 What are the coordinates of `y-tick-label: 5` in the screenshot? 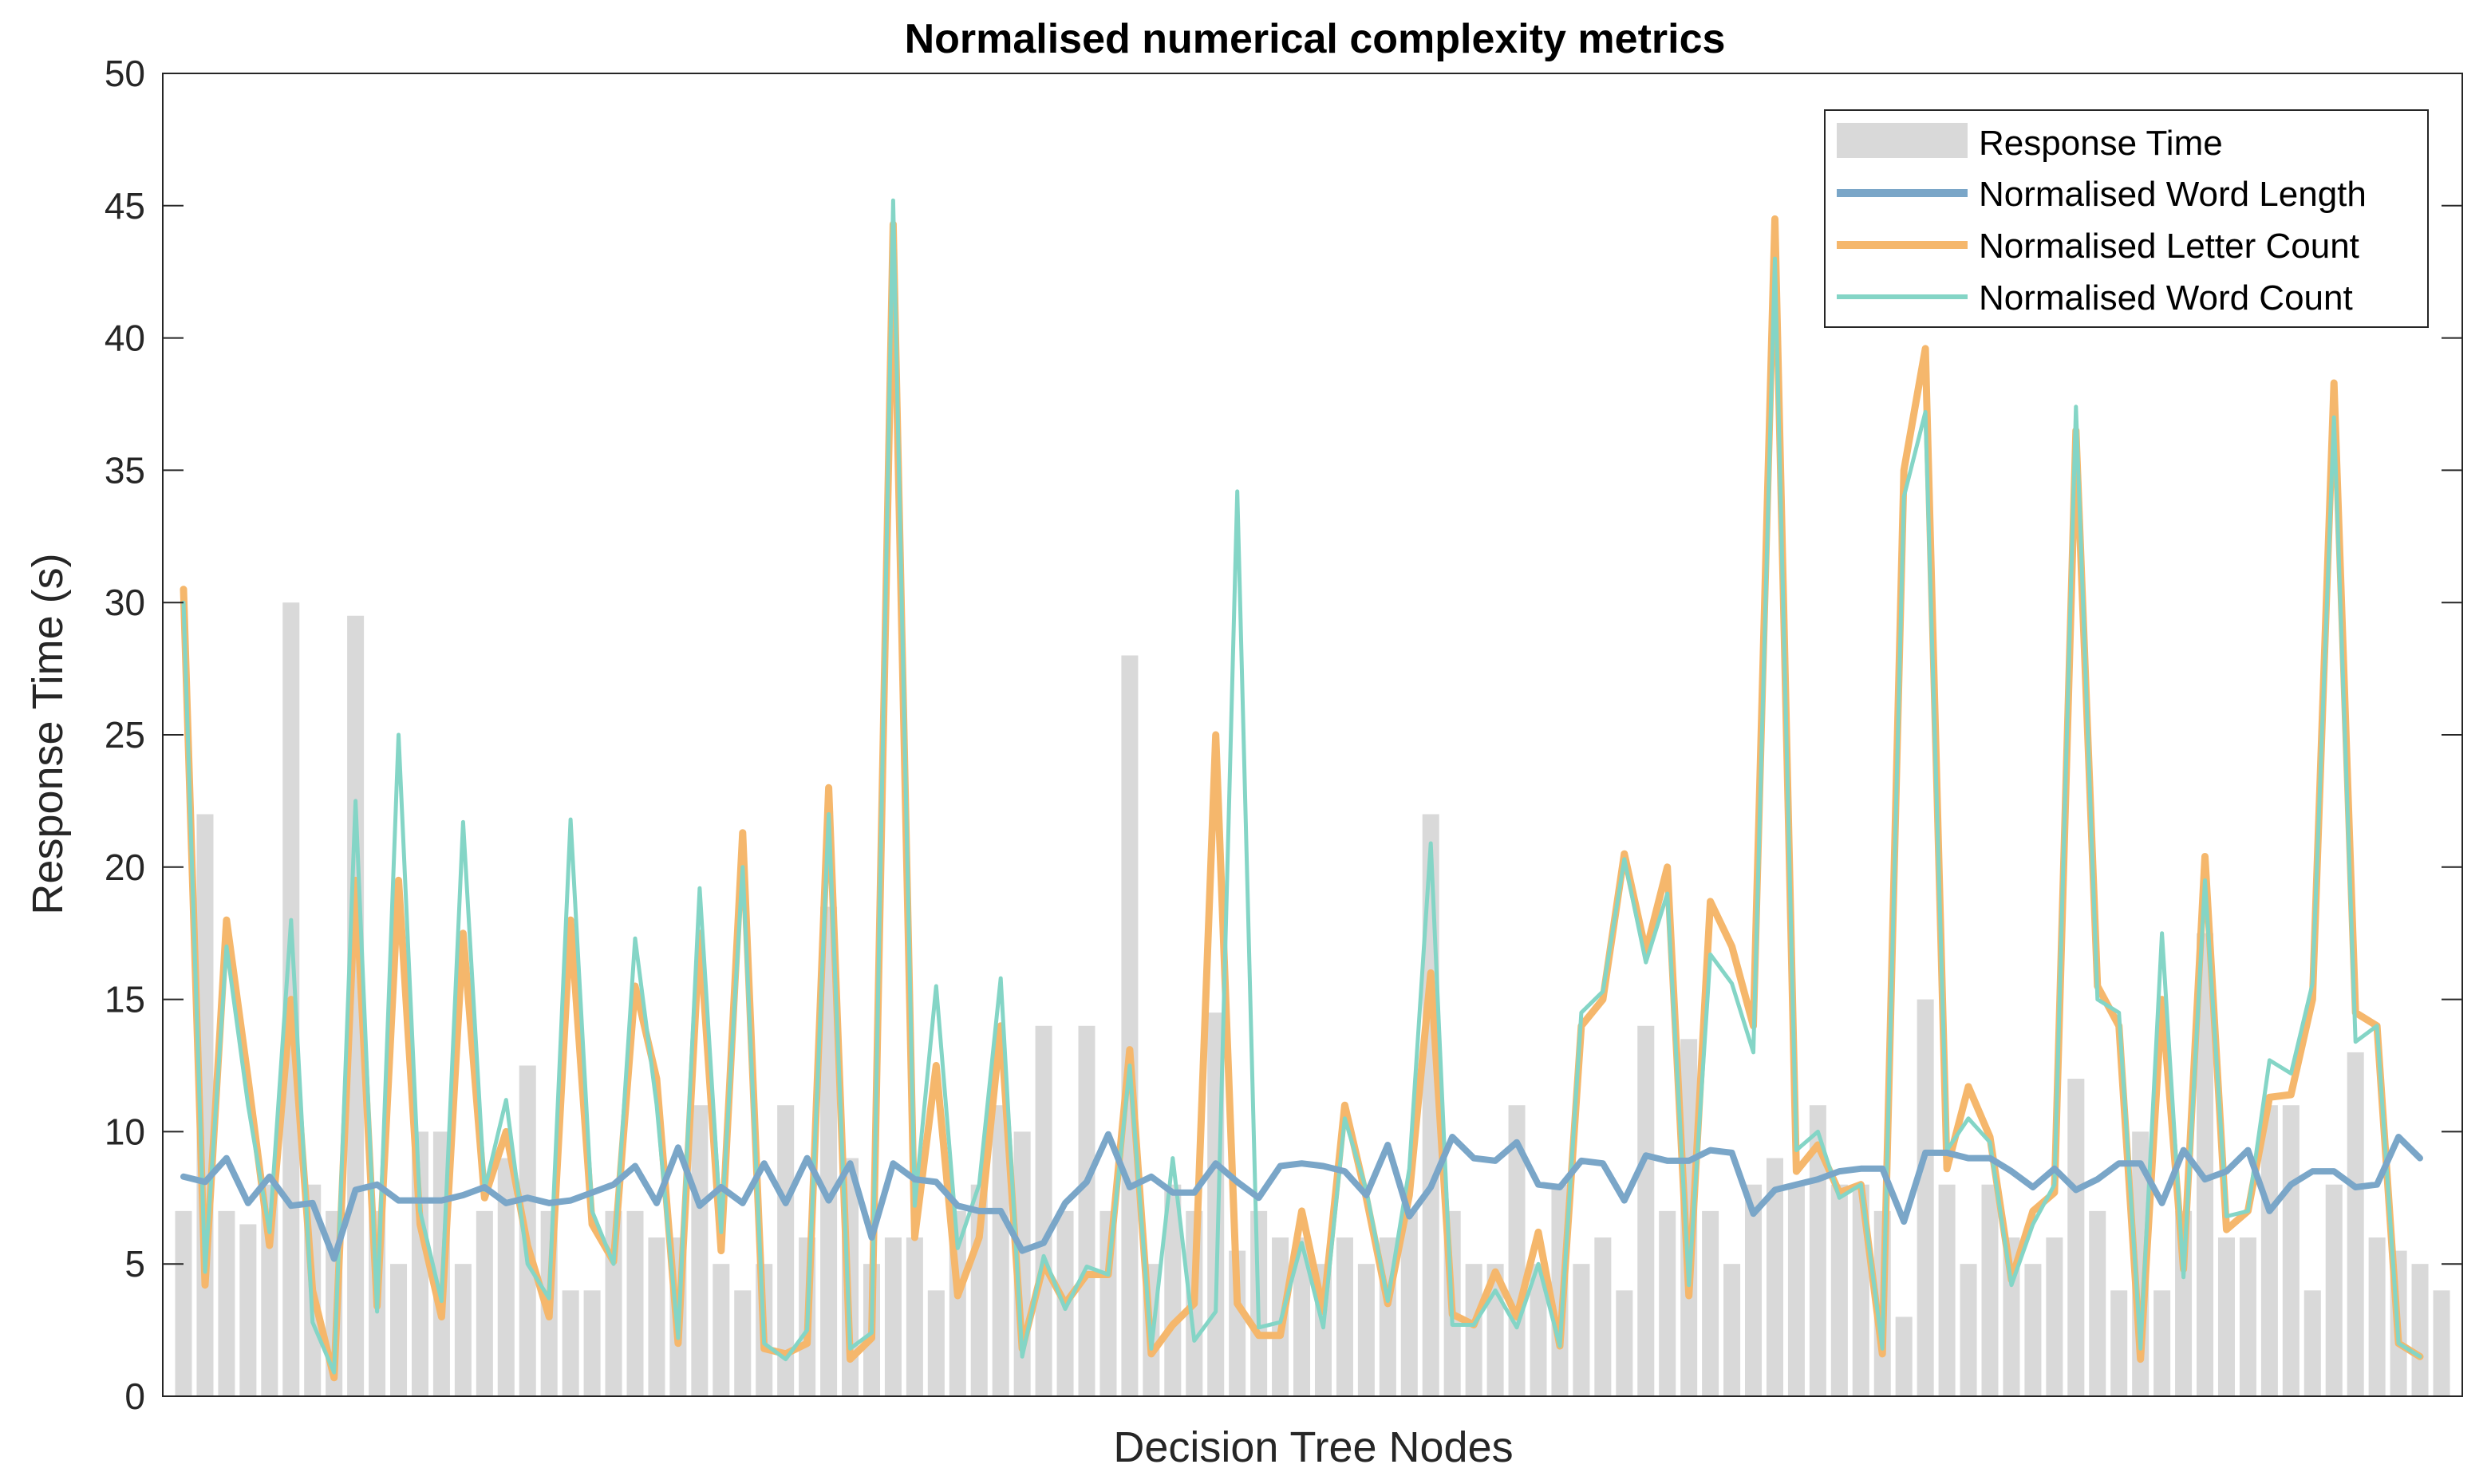 It's located at (134, 1264).